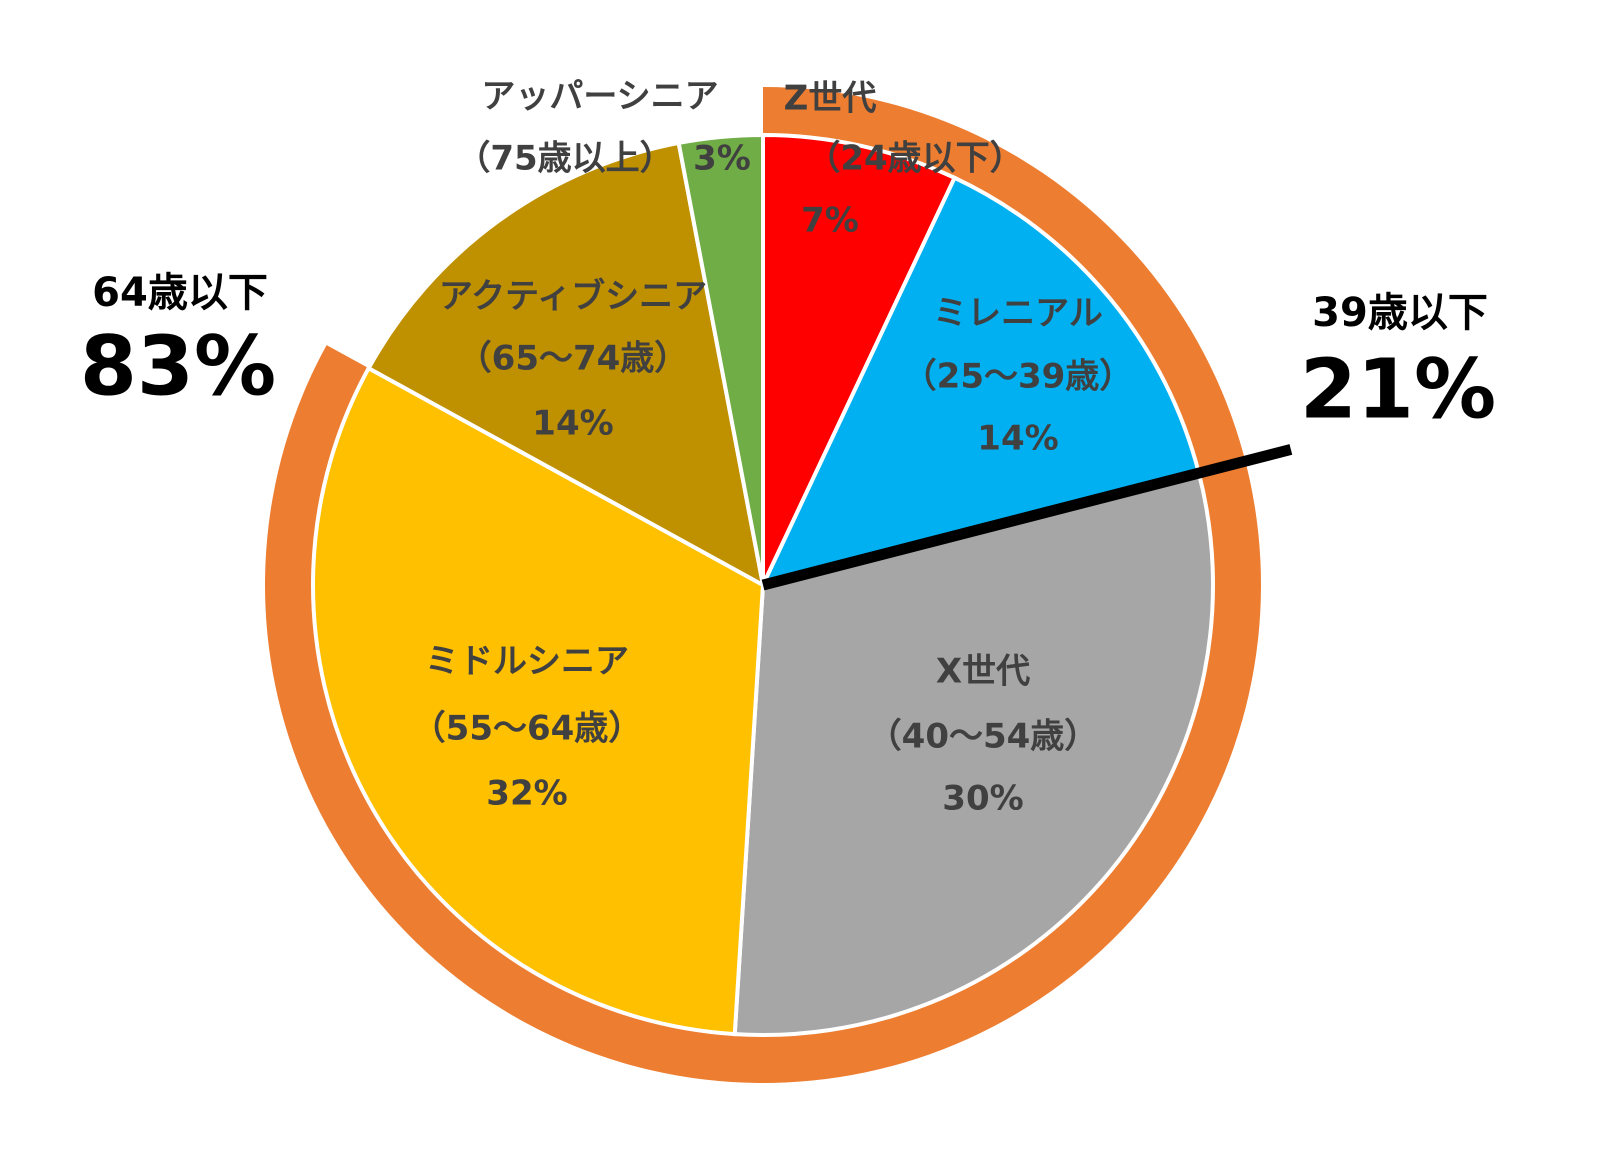 The height and width of the screenshot is (1170, 1600). Describe the element at coordinates (982, 799) in the screenshot. I see `slice-value-label: 30%` at that location.